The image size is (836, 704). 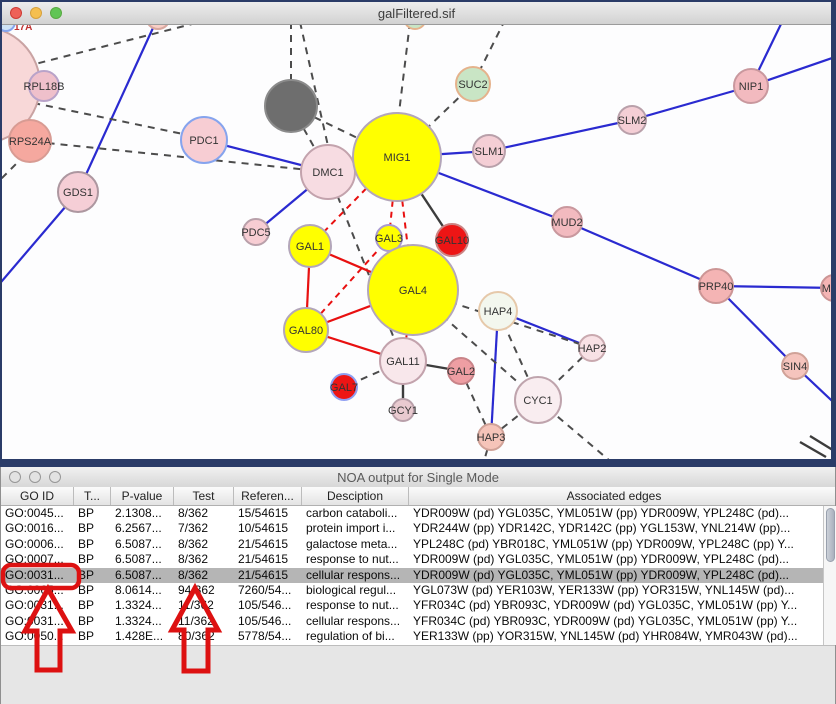 What do you see at coordinates (413, 290) in the screenshot?
I see `node-GAL4` at bounding box center [413, 290].